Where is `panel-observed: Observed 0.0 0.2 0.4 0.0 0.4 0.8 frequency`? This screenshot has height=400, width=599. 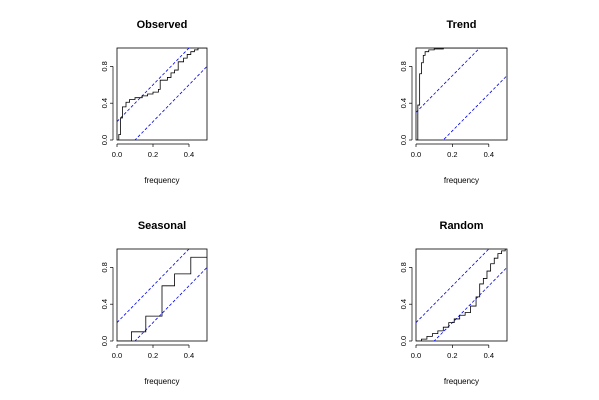
panel-observed: Observed 0.0 0.2 0.4 0.0 0.4 0.8 frequency is located at coordinates (154, 102).